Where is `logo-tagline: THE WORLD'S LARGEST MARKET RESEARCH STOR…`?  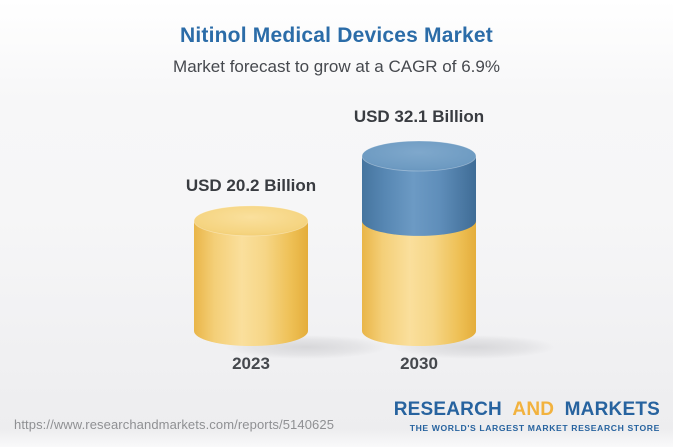 logo-tagline: THE WORLD'S LARGEST MARKET RESEARCH STOR… is located at coordinates (534, 428).